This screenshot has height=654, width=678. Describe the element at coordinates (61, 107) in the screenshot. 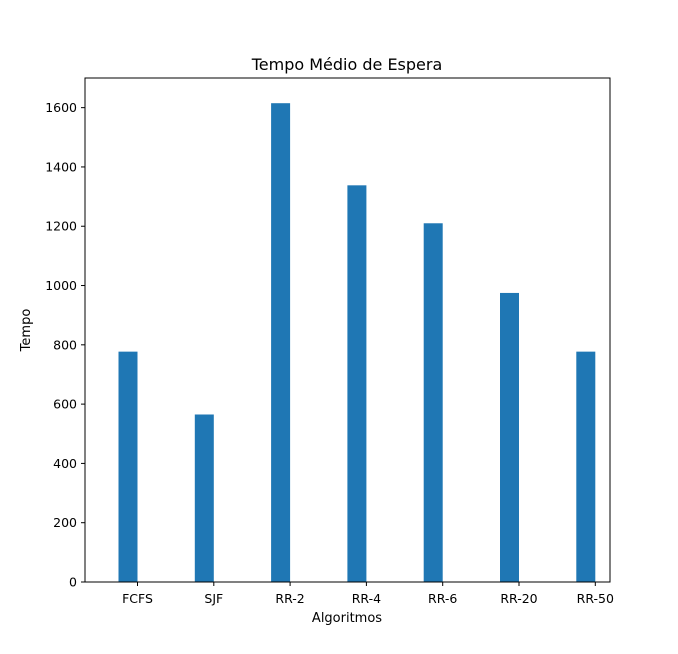

I see `y-tick-label: 1600` at that location.